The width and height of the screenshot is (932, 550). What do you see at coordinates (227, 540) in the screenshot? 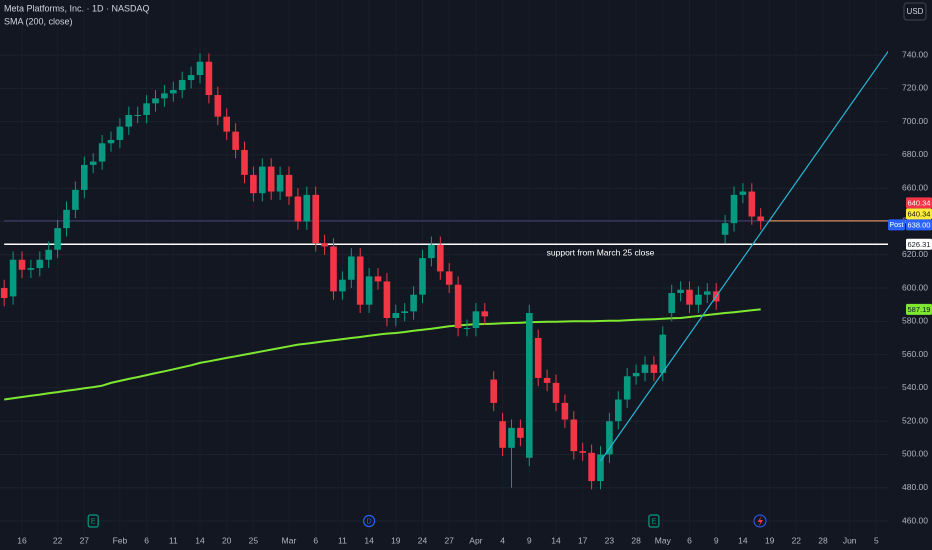
I see `x-tick-label: 20` at bounding box center [227, 540].